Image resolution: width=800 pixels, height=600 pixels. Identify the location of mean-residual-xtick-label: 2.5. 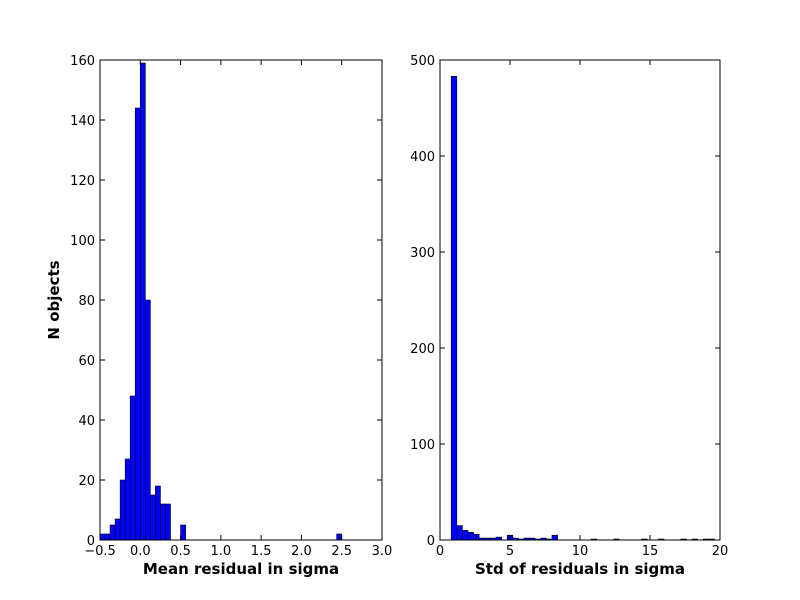
(341, 551).